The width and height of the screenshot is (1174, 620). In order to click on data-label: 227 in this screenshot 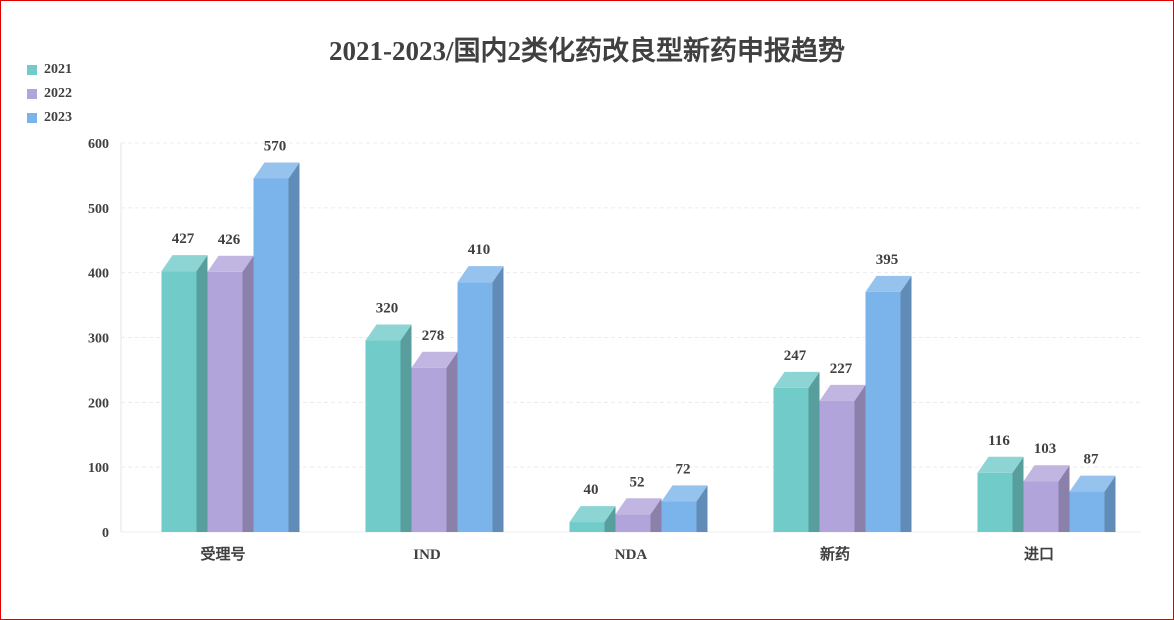, I will do `click(841, 369)`.